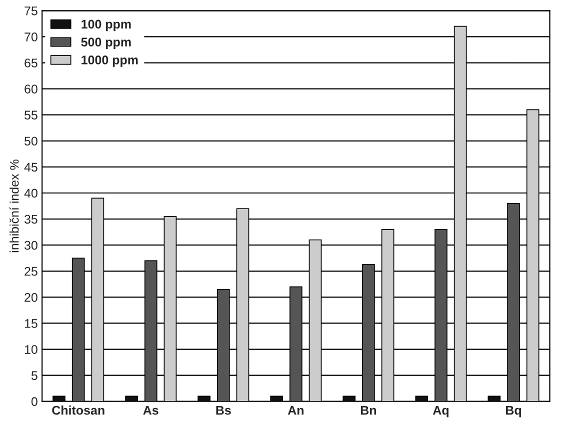 The height and width of the screenshot is (427, 561). What do you see at coordinates (31, 167) in the screenshot?
I see `y-tick-label: 45` at bounding box center [31, 167].